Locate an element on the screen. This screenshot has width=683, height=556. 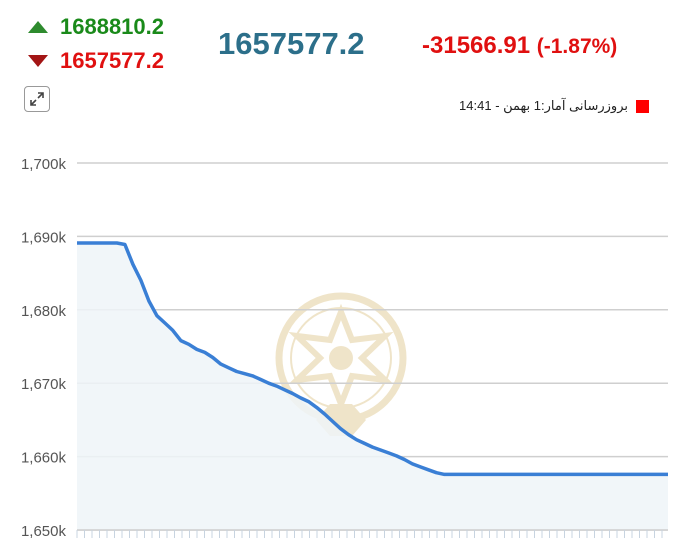
triangle-up-icon is located at coordinates (38, 27).